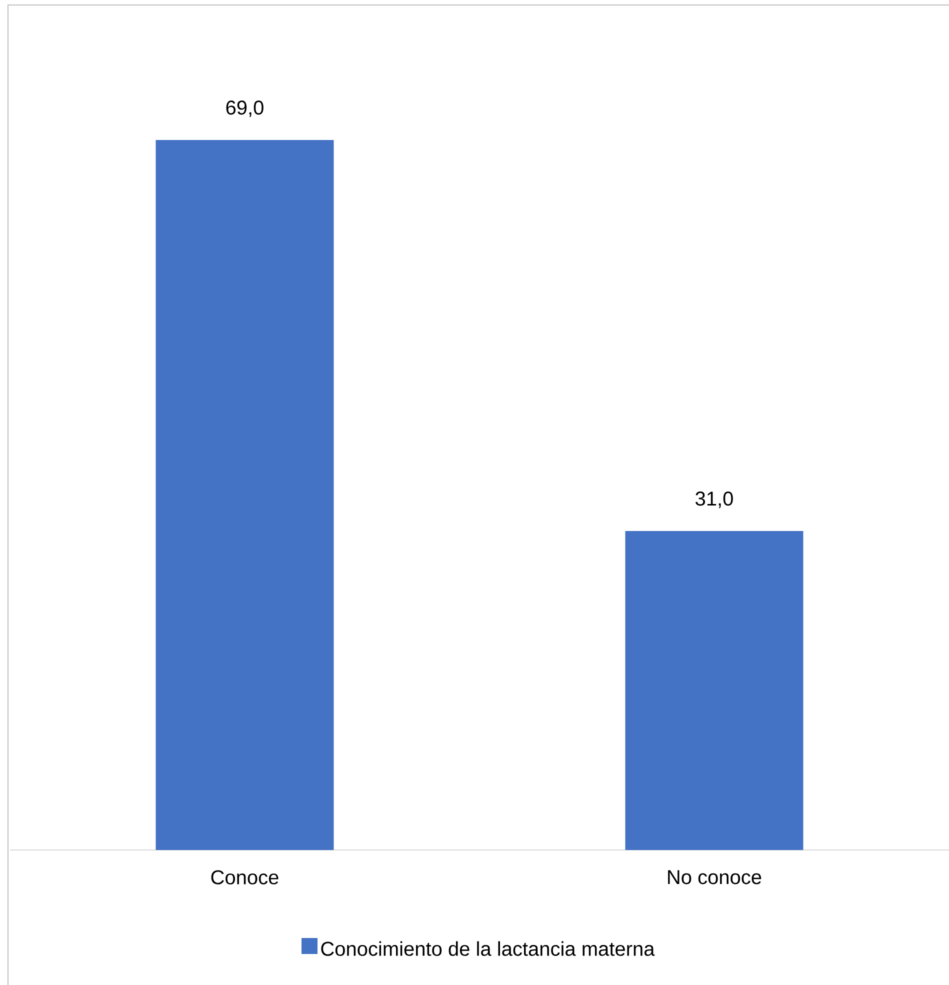  Describe the element at coordinates (715, 877) in the screenshot. I see `x-tick-label: No conoce` at that location.